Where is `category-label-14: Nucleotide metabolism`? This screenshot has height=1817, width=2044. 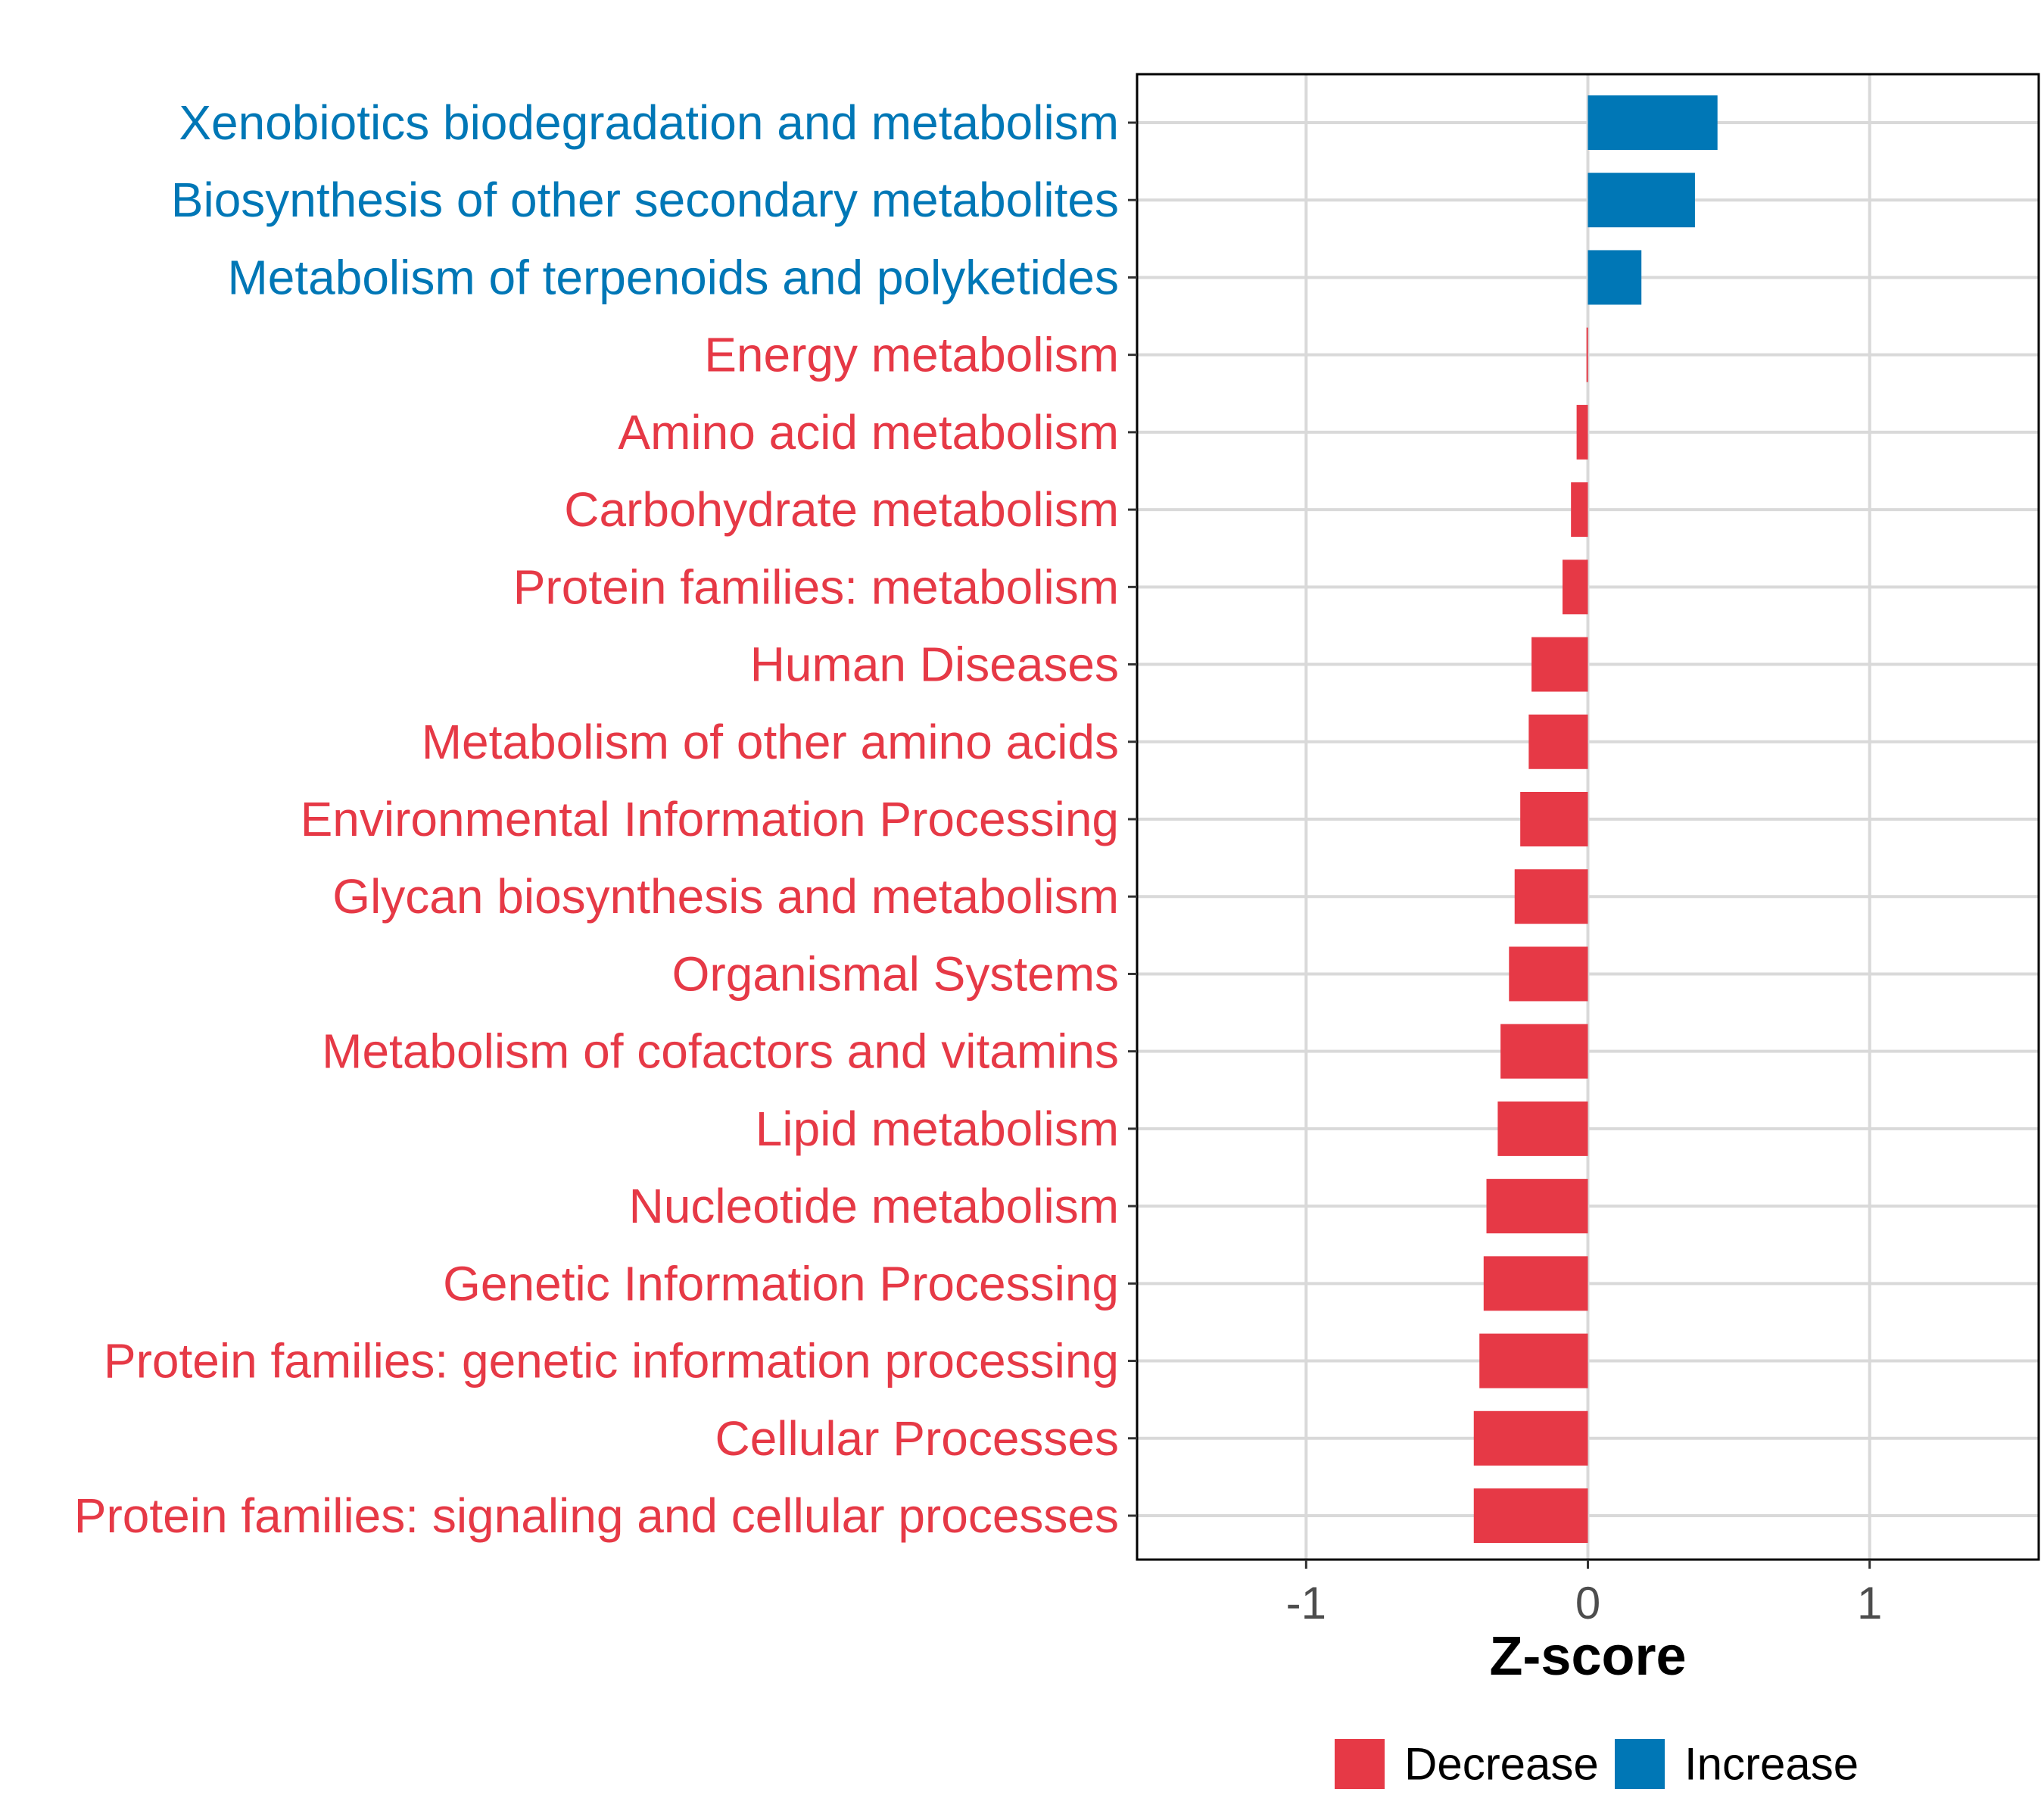 category-label-14: Nucleotide metabolism is located at coordinates (874, 1206).